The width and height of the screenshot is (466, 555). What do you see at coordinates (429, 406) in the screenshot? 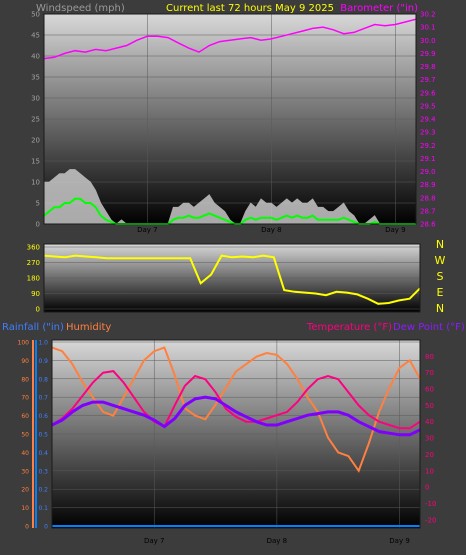
I see `temperature-tick-label: 50` at bounding box center [429, 406].